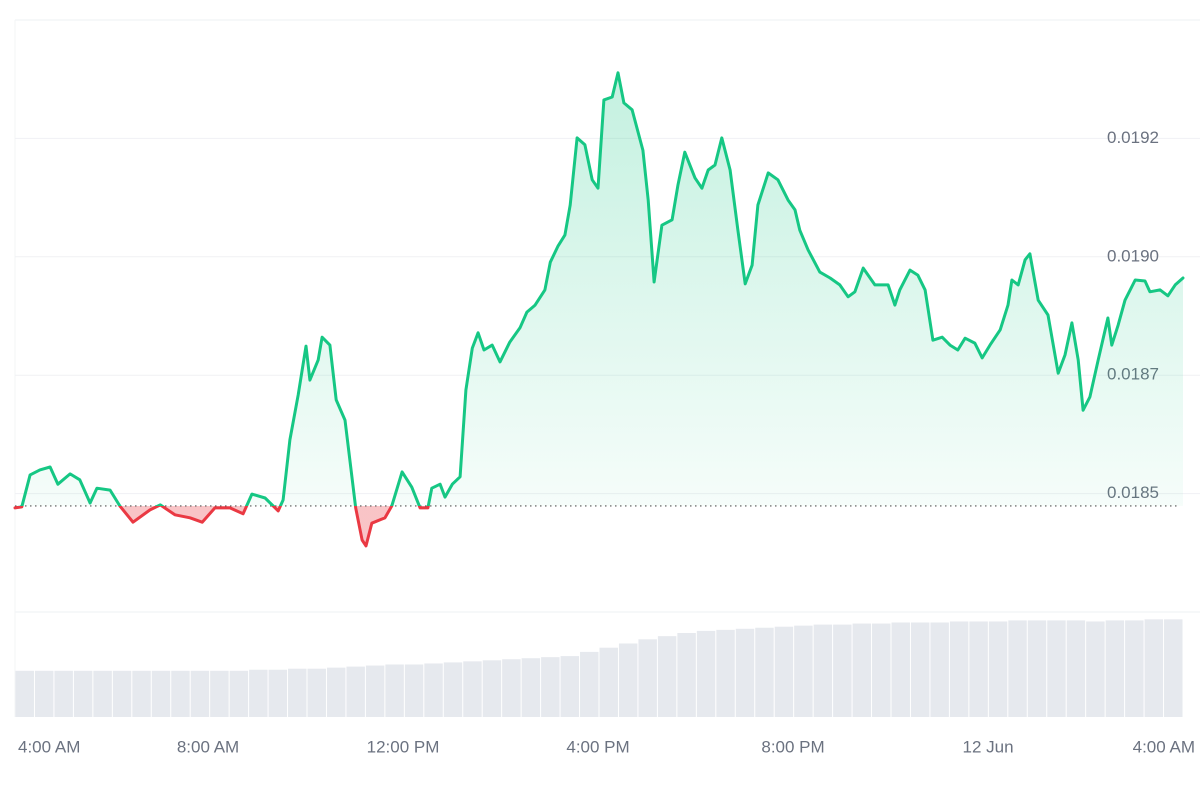  What do you see at coordinates (1133, 137) in the screenshot?
I see `y-tick-label: 0.0192` at bounding box center [1133, 137].